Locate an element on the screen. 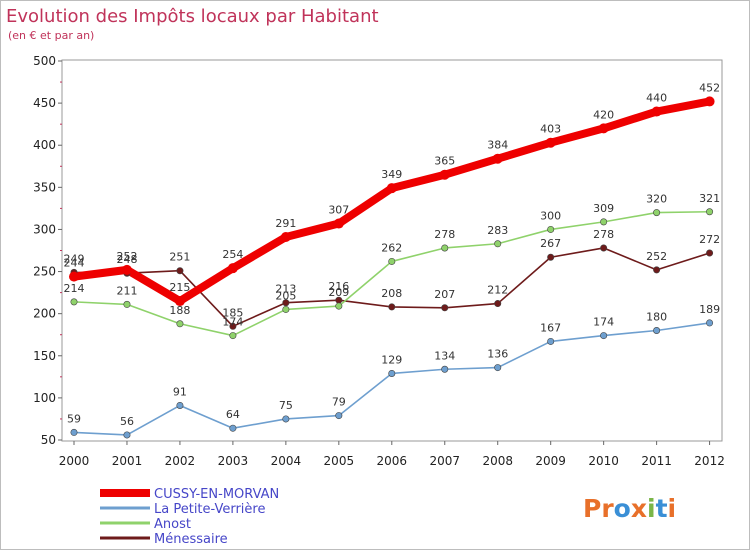 The width and height of the screenshot is (750, 550). data-label: 216 is located at coordinates (338, 286).